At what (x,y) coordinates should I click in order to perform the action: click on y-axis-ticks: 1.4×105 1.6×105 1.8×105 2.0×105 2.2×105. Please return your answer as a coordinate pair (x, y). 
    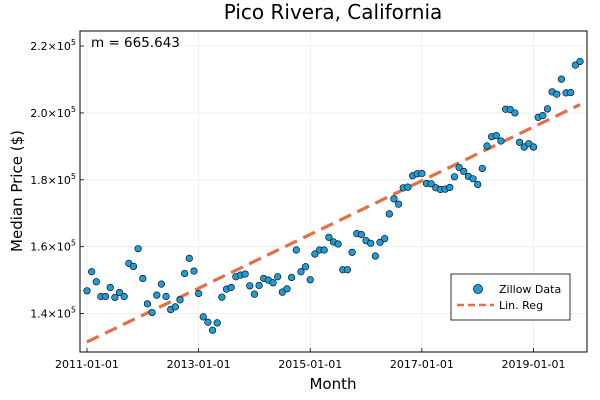
    Looking at the image, I should click on (57, 179).